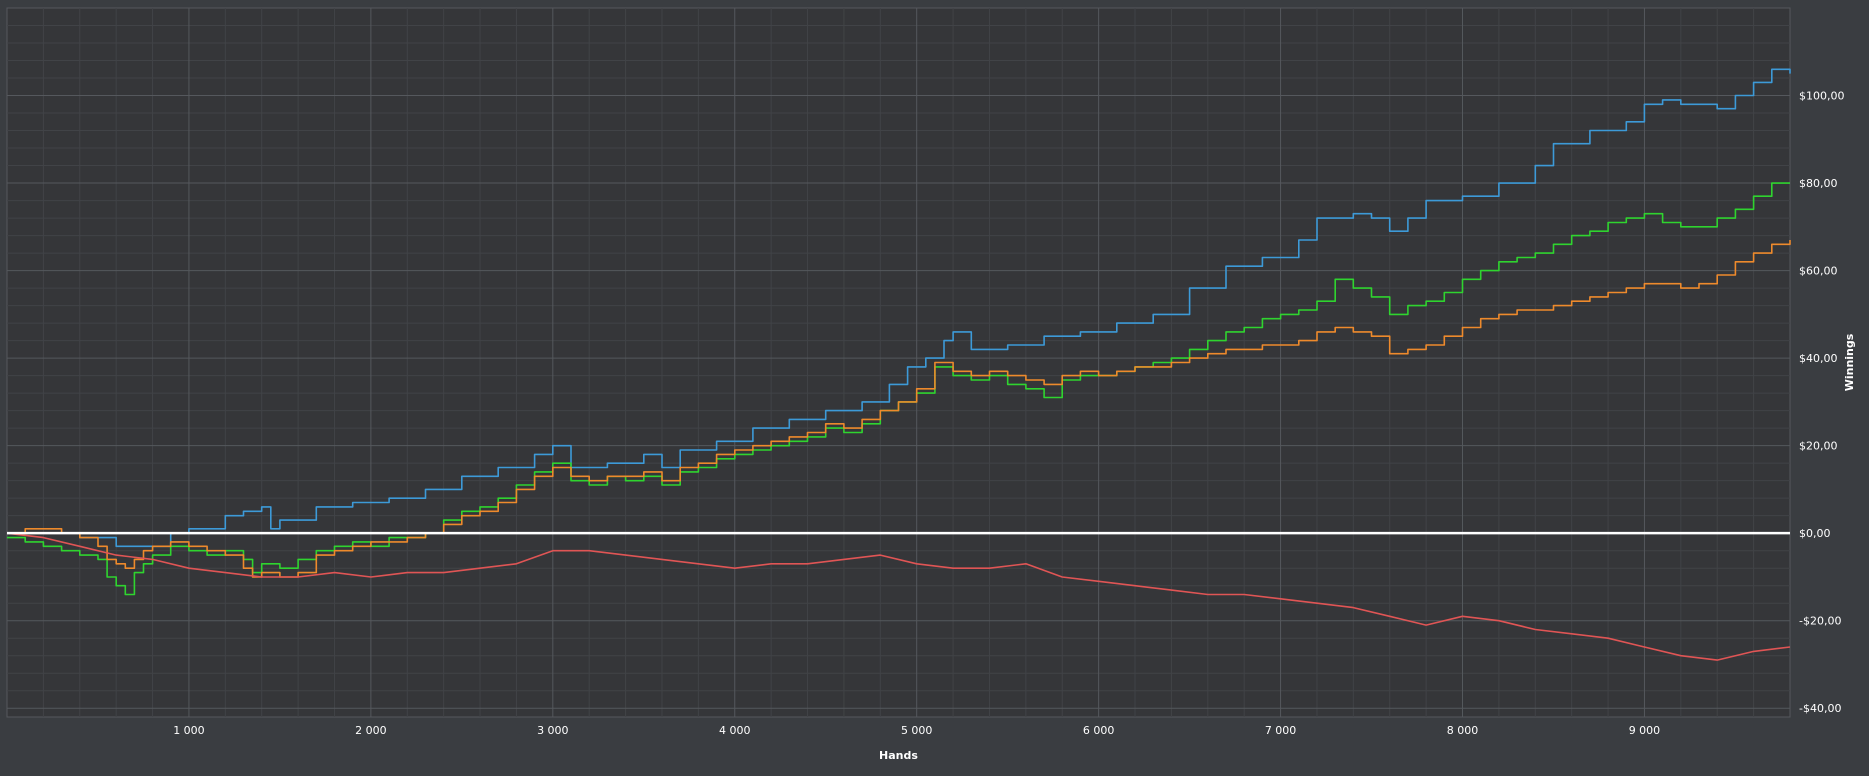  What do you see at coordinates (1645, 730) in the screenshot?
I see `x-tick-label: 9 000` at bounding box center [1645, 730].